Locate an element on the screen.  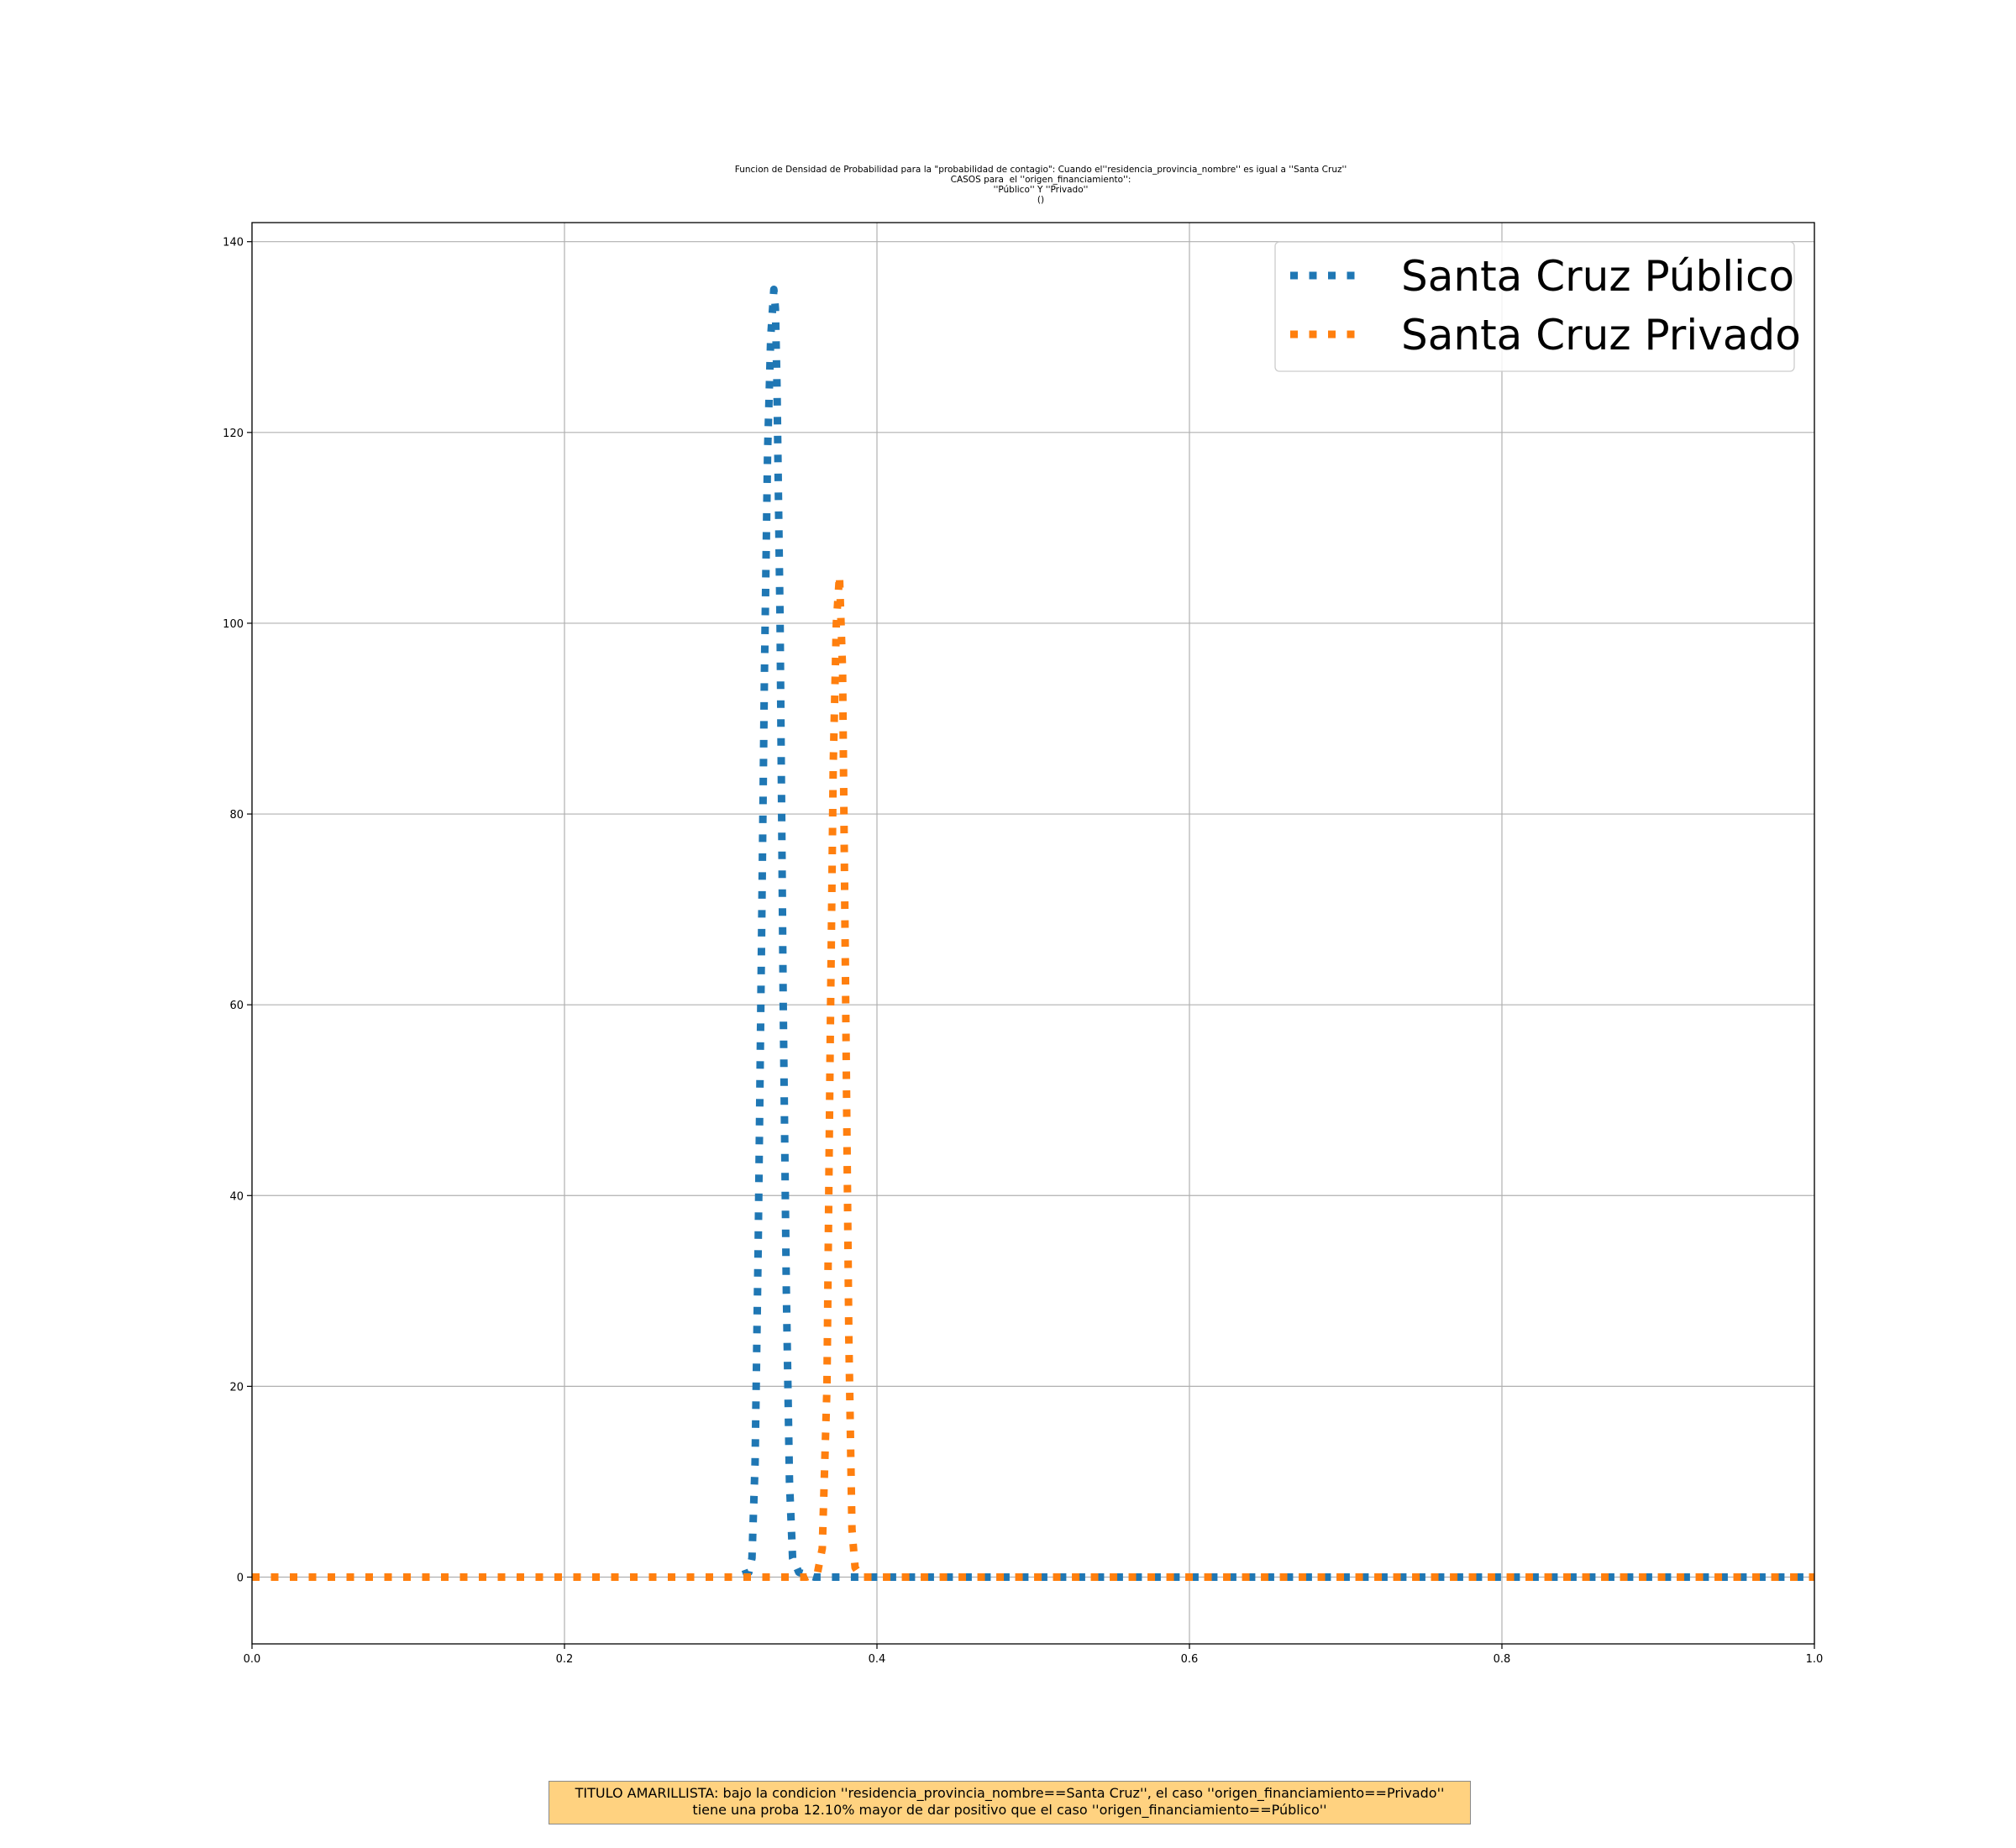
y-tick-label: 20 is located at coordinates (236, 1387).